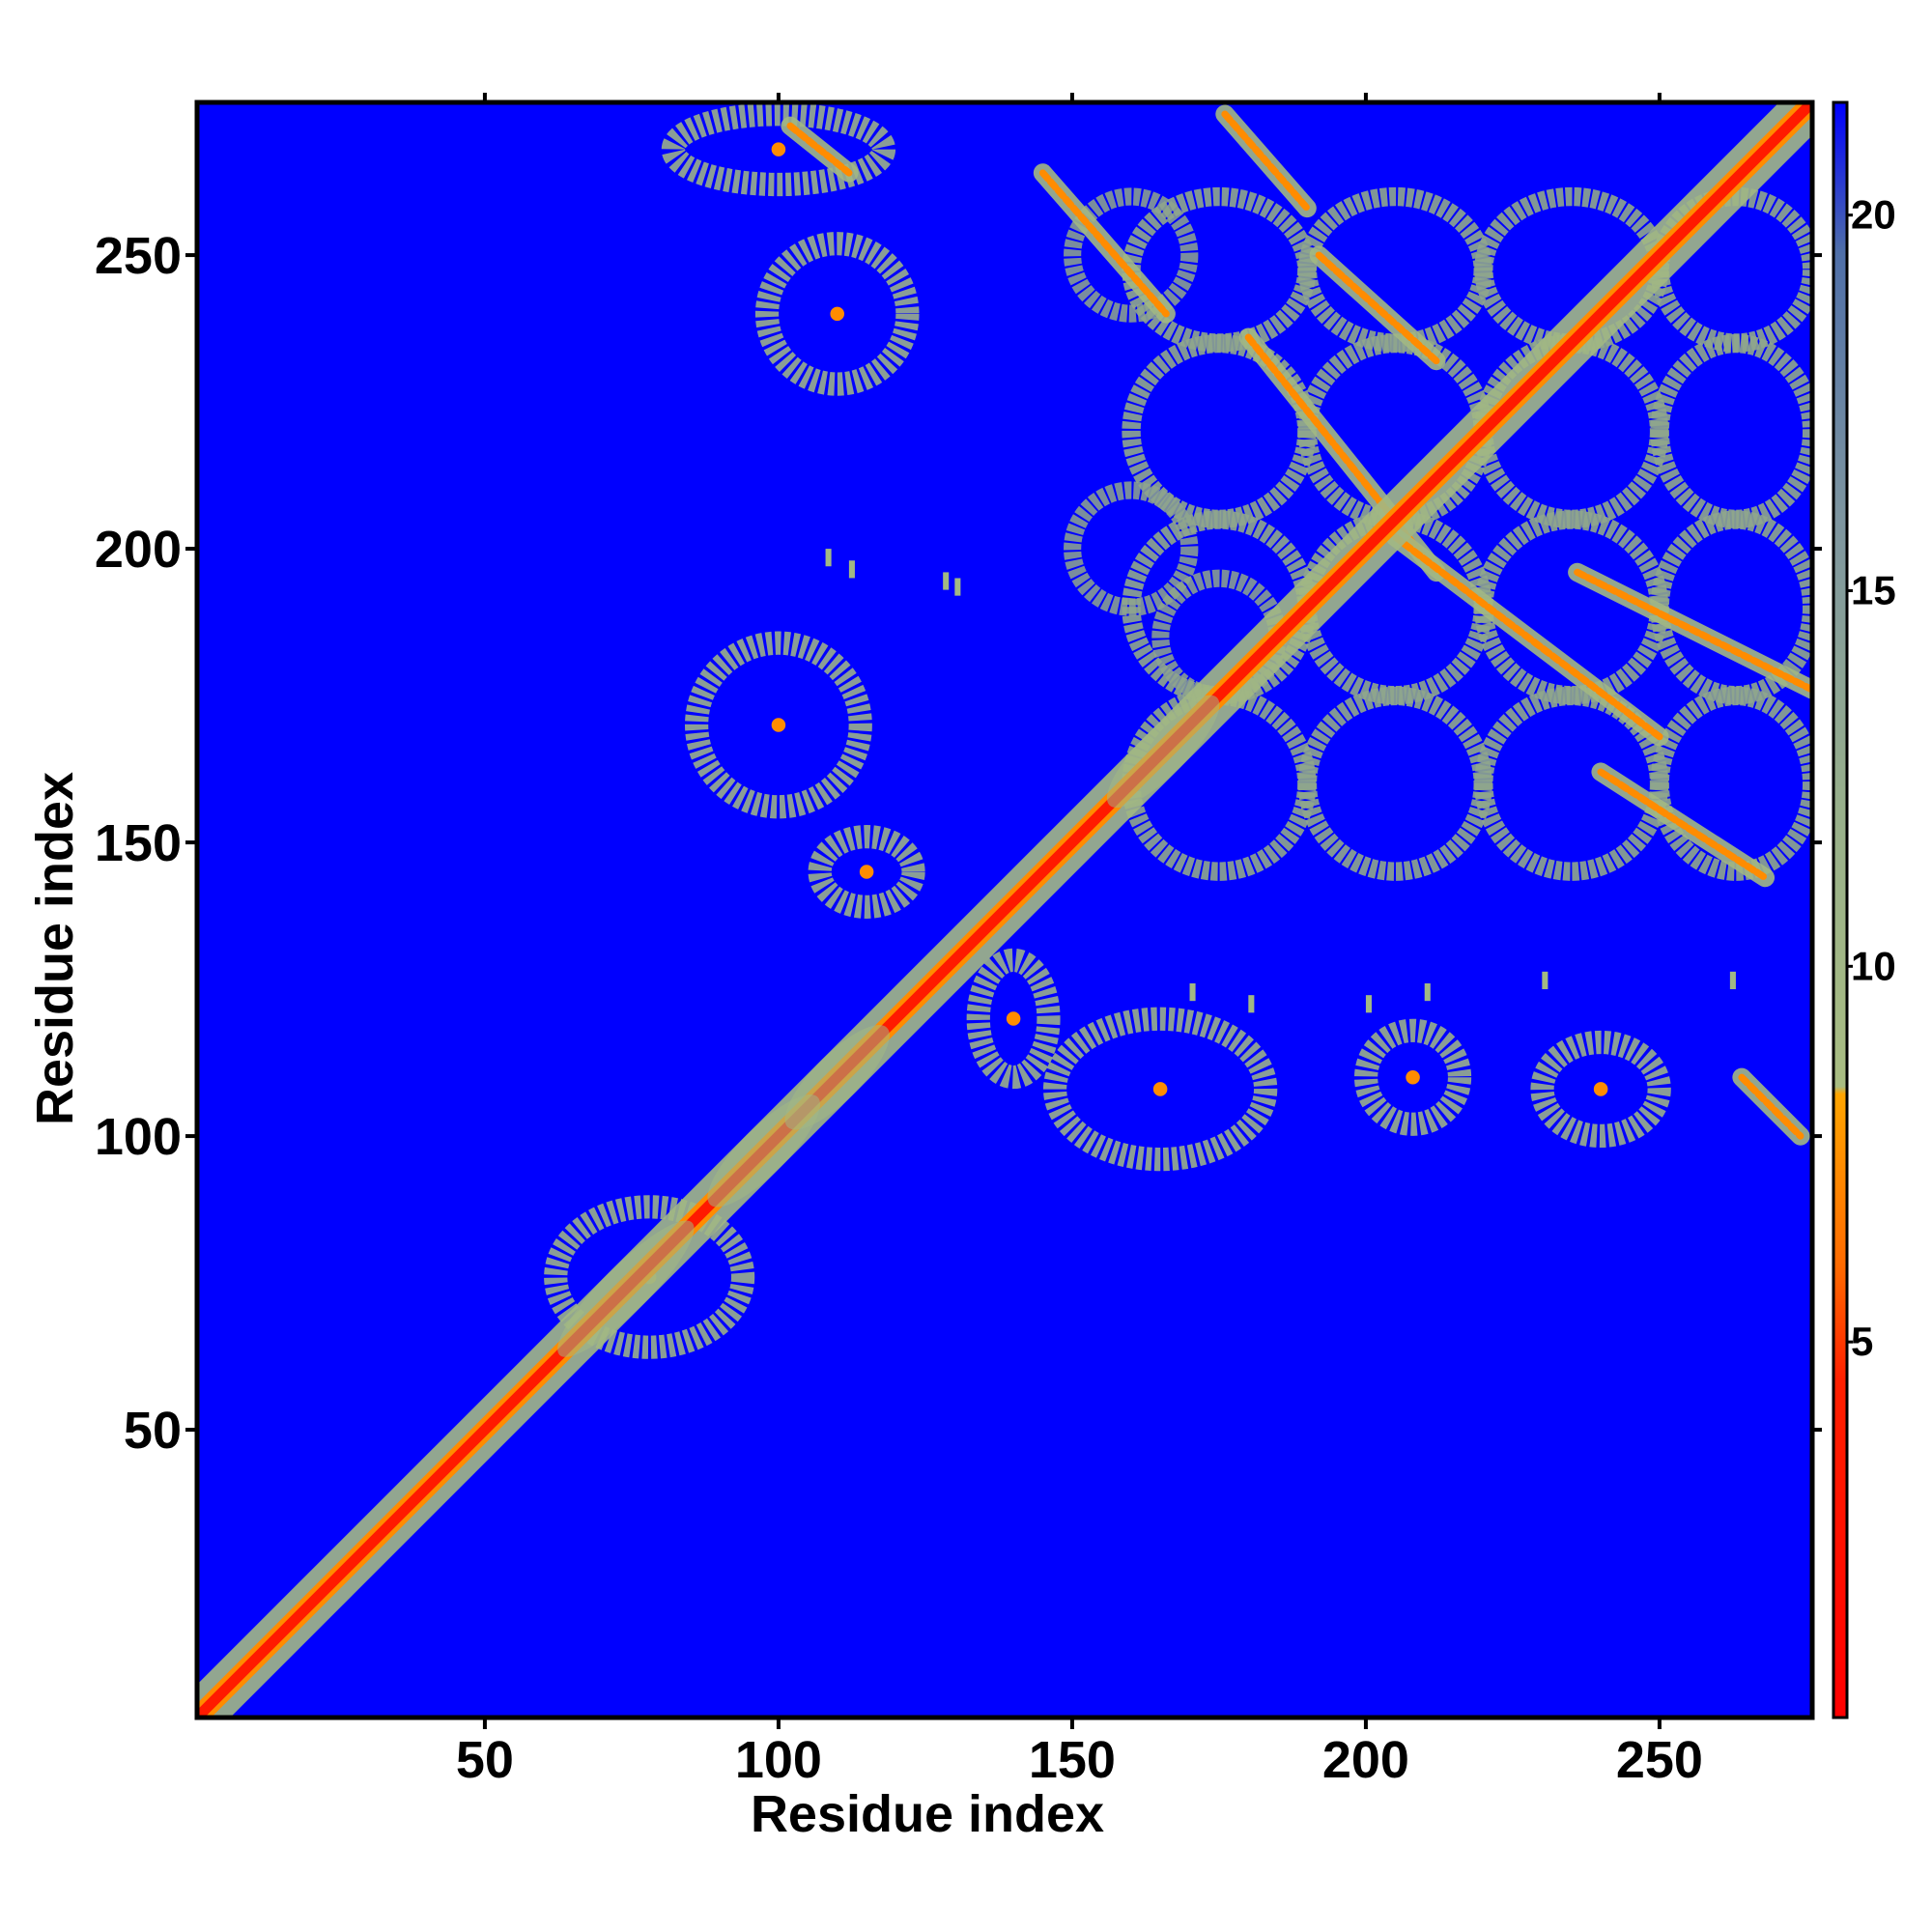 The image size is (1932, 1932). What do you see at coordinates (927, 1814) in the screenshot?
I see `x-axis-title: Residue index` at bounding box center [927, 1814].